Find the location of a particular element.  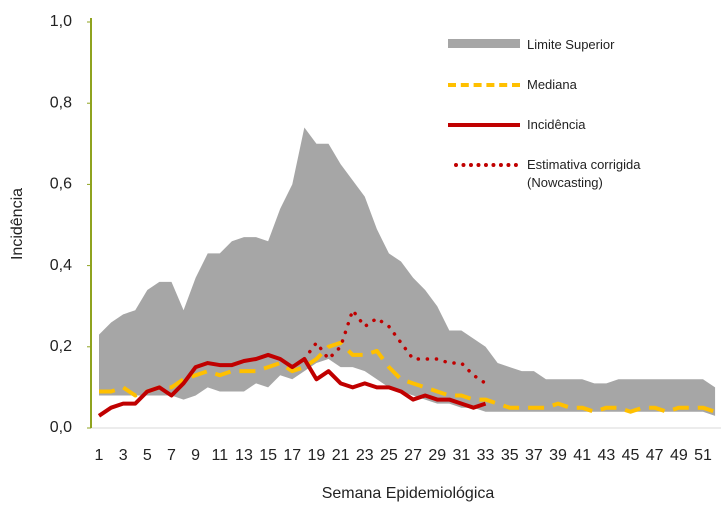

x-tick-label: 13 is located at coordinates (244, 455).